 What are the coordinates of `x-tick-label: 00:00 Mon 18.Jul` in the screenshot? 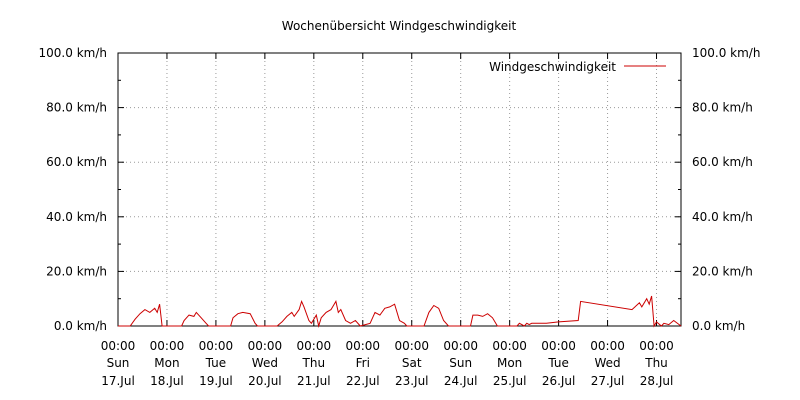 It's located at (167, 363).